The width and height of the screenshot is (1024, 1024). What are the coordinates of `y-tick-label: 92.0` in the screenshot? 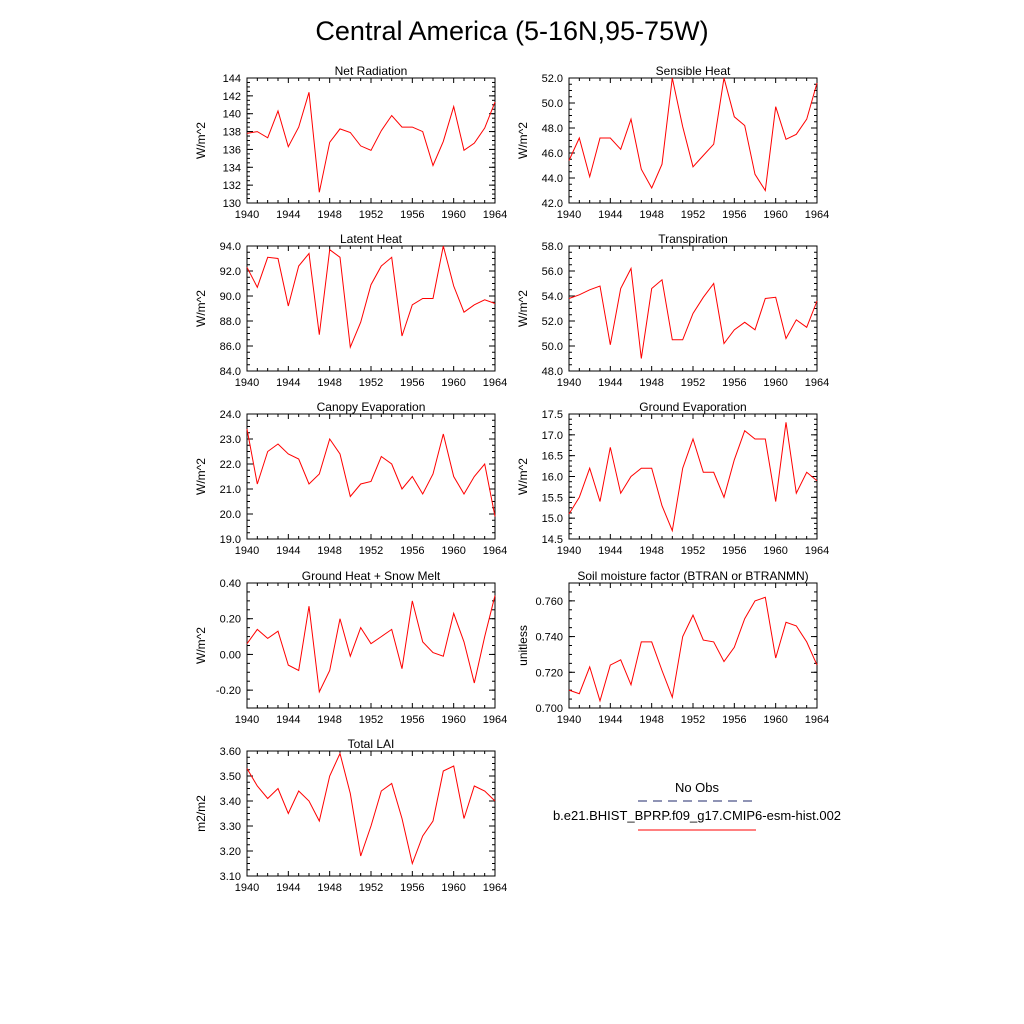 It's located at (230, 272).